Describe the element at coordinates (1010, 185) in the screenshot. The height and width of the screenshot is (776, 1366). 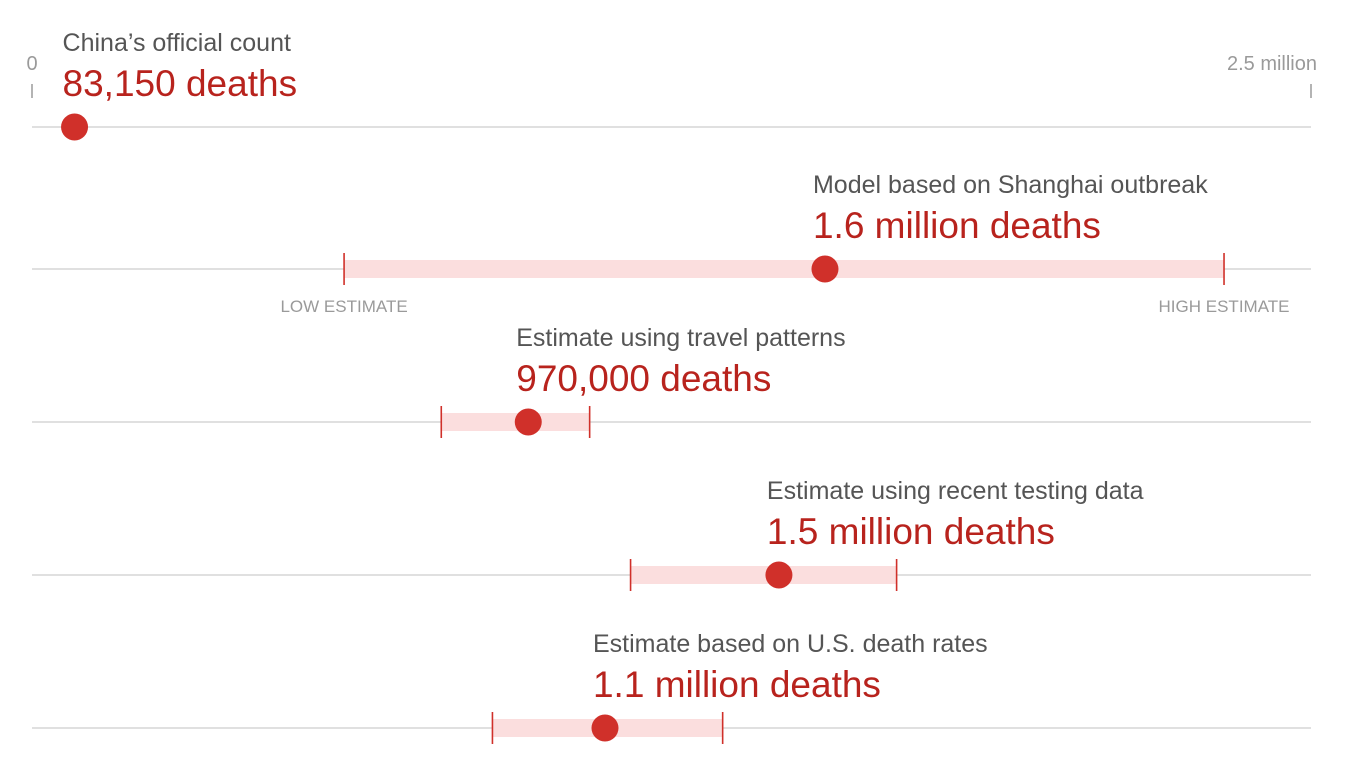
I see `estimate-label: Model based on Shanghai outbreak` at that location.